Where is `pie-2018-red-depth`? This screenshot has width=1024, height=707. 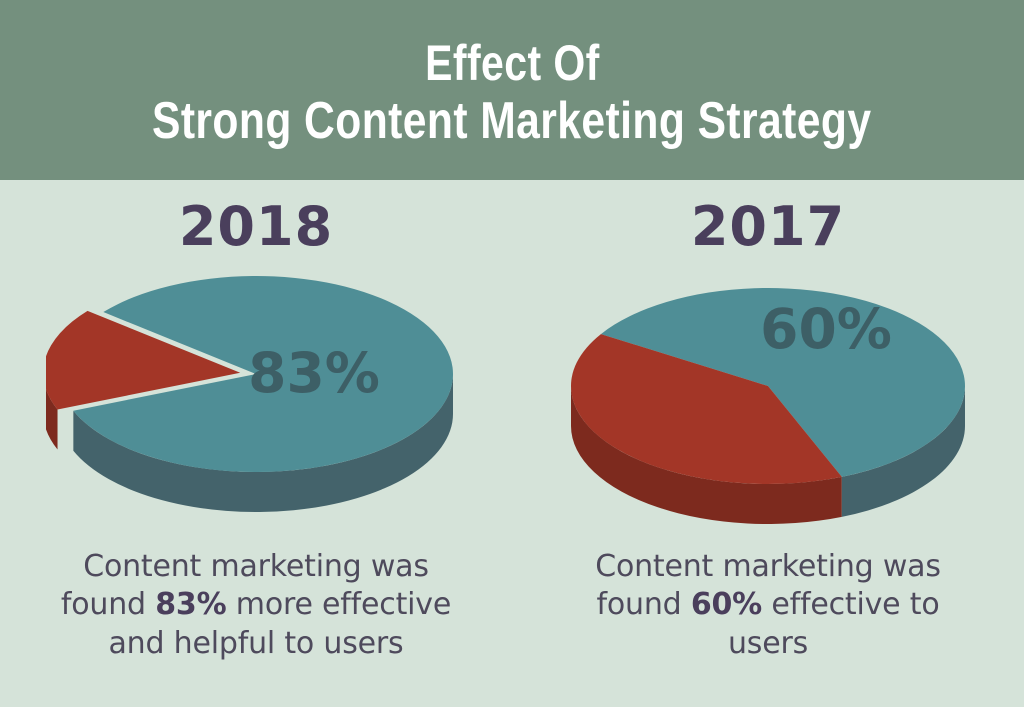
pie-2018-red-depth is located at coordinates (52, 419).